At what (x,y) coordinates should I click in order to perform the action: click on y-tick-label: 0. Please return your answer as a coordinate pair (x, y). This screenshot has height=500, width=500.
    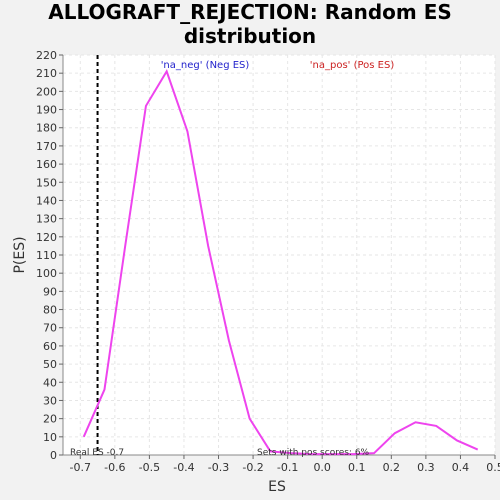
    Looking at the image, I should click on (53, 455).